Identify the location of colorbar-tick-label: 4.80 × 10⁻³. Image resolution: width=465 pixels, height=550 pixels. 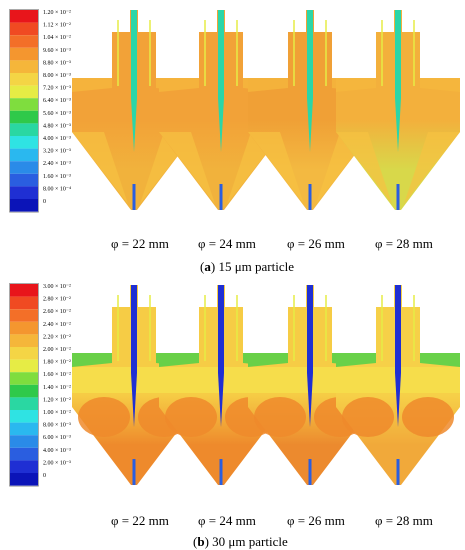
(57, 126).